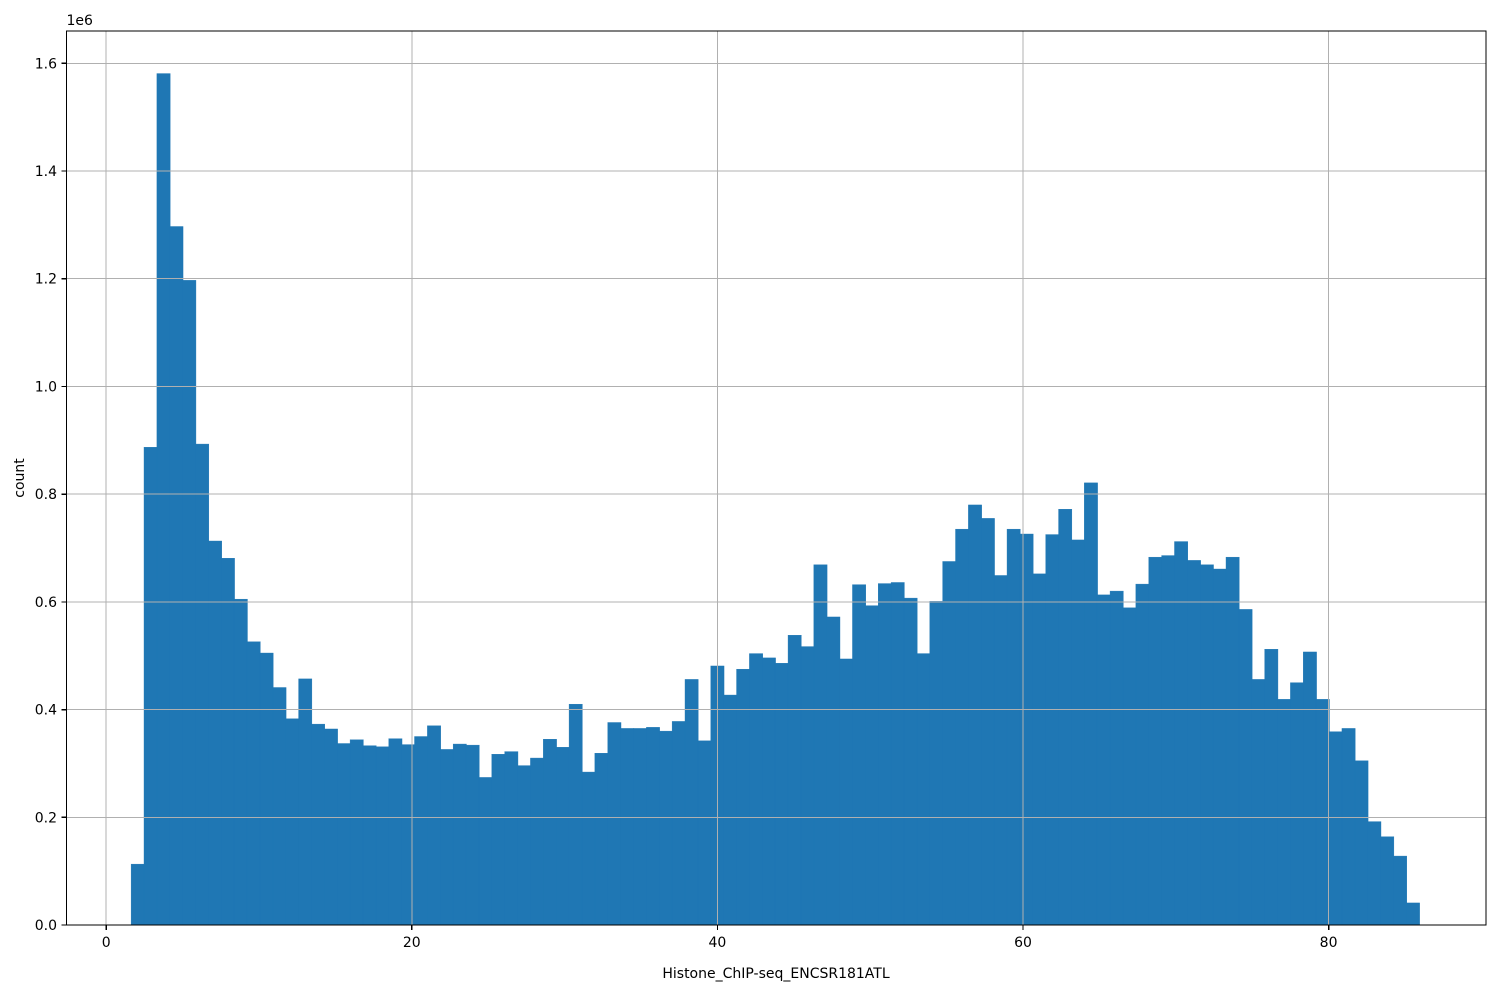 Image resolution: width=1500 pixels, height=1000 pixels. Describe the element at coordinates (46, 172) in the screenshot. I see `y-tick-label: 1.4` at that location.